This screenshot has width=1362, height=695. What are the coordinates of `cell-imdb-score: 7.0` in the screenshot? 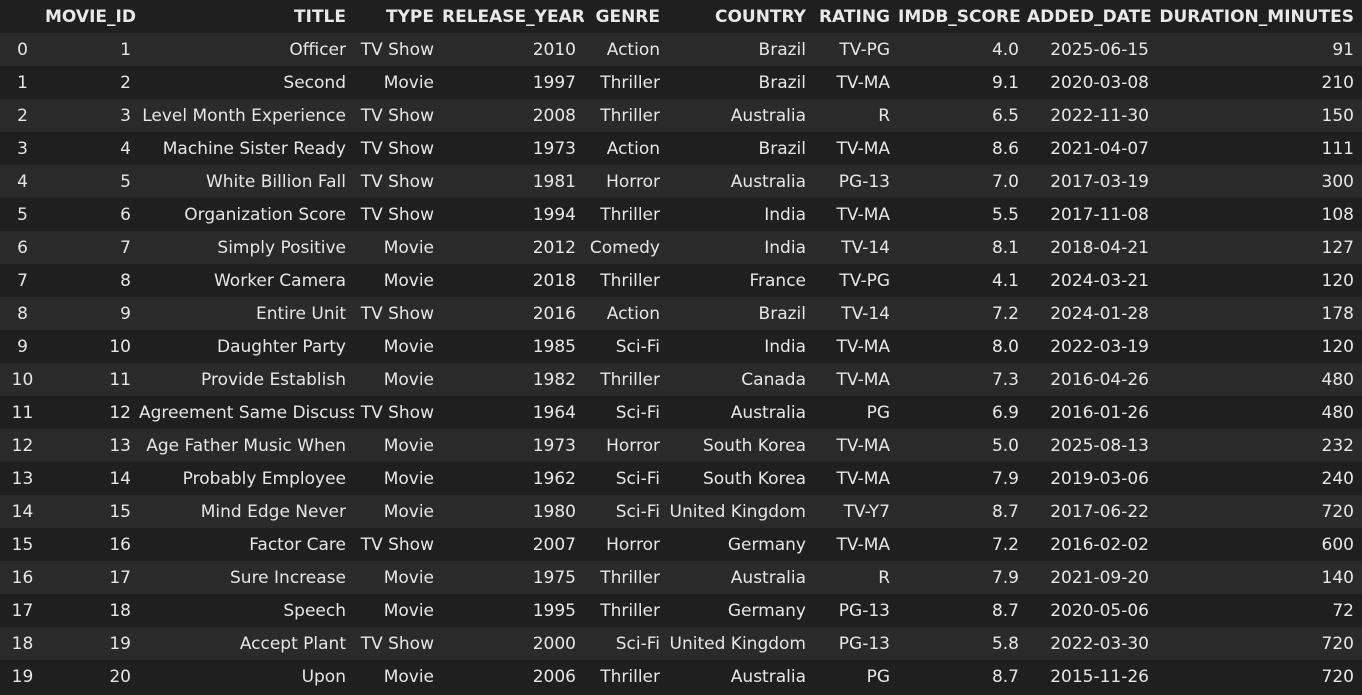 It's located at (1005, 181).